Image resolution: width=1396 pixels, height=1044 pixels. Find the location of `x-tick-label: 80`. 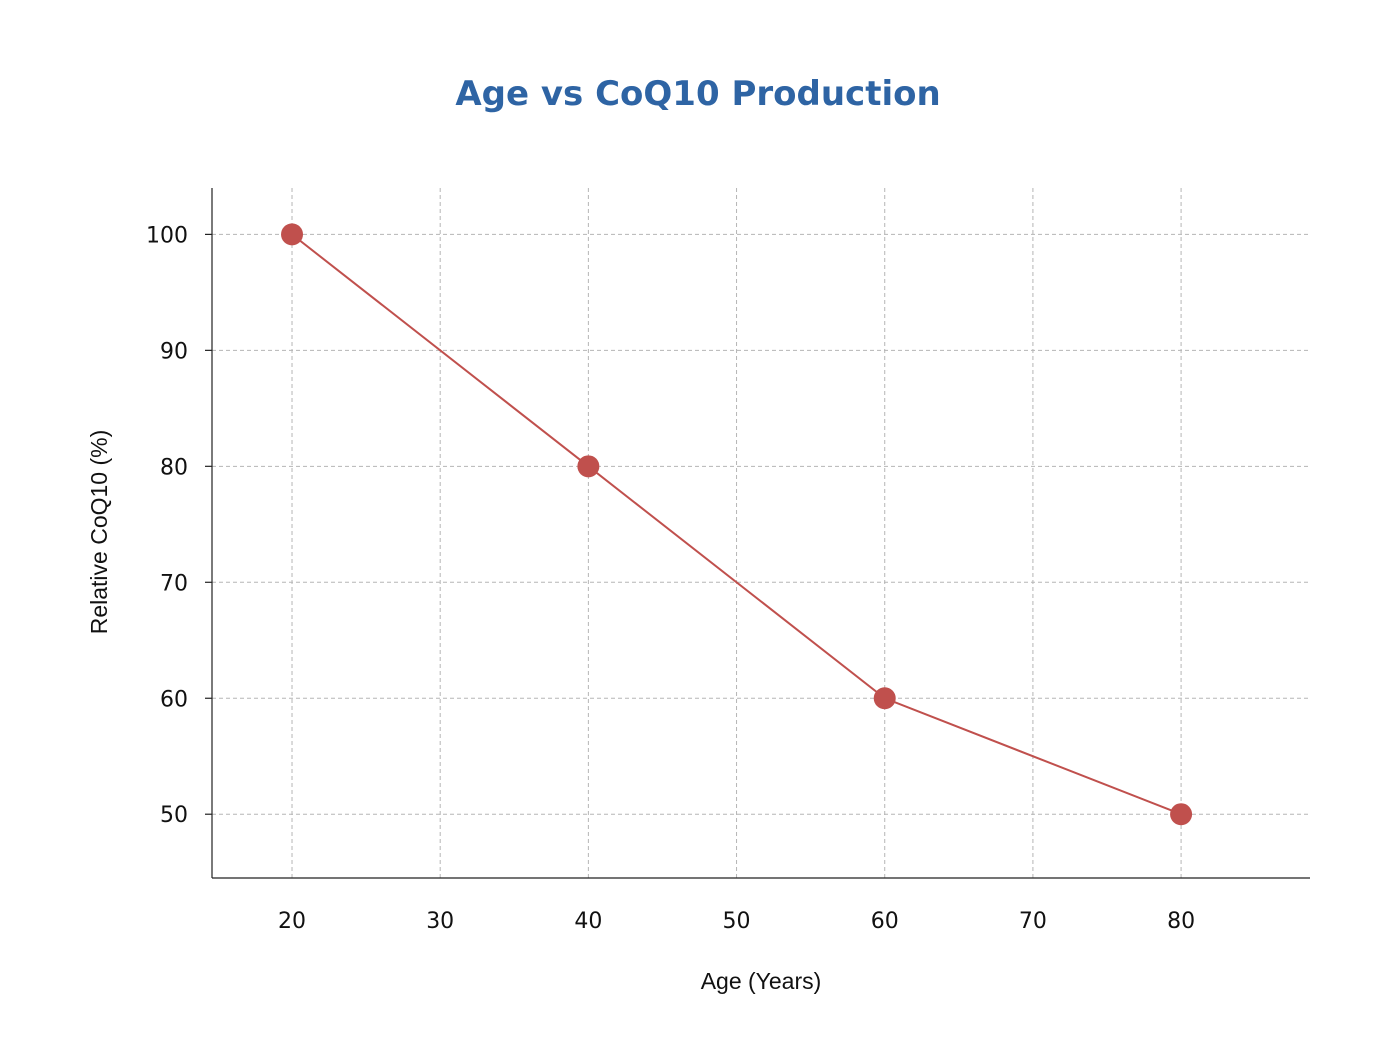

x-tick-label: 80 is located at coordinates (1181, 921).